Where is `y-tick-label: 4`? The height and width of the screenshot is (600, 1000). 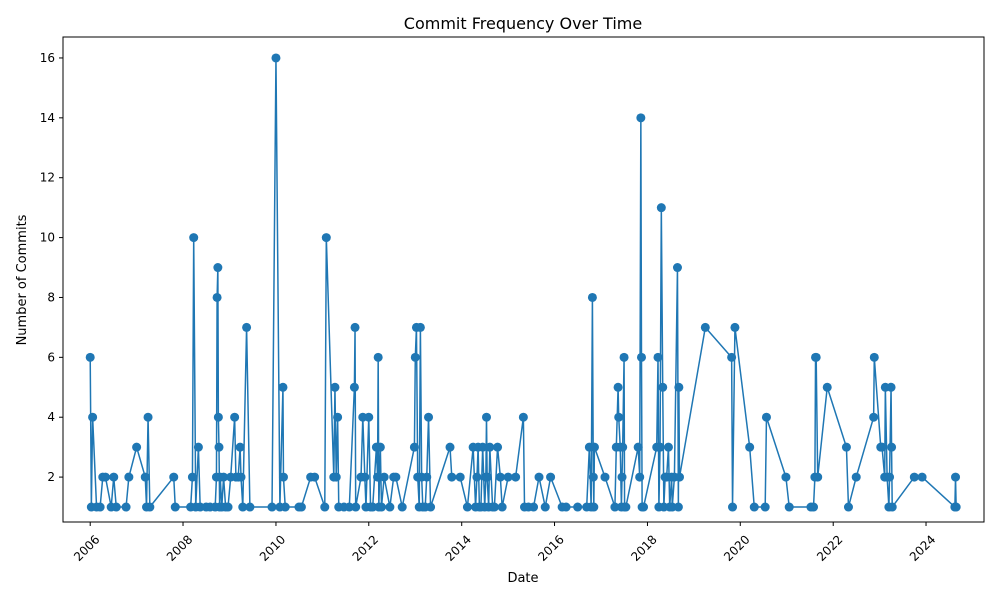
y-tick-label: 4 is located at coordinates (51, 417).